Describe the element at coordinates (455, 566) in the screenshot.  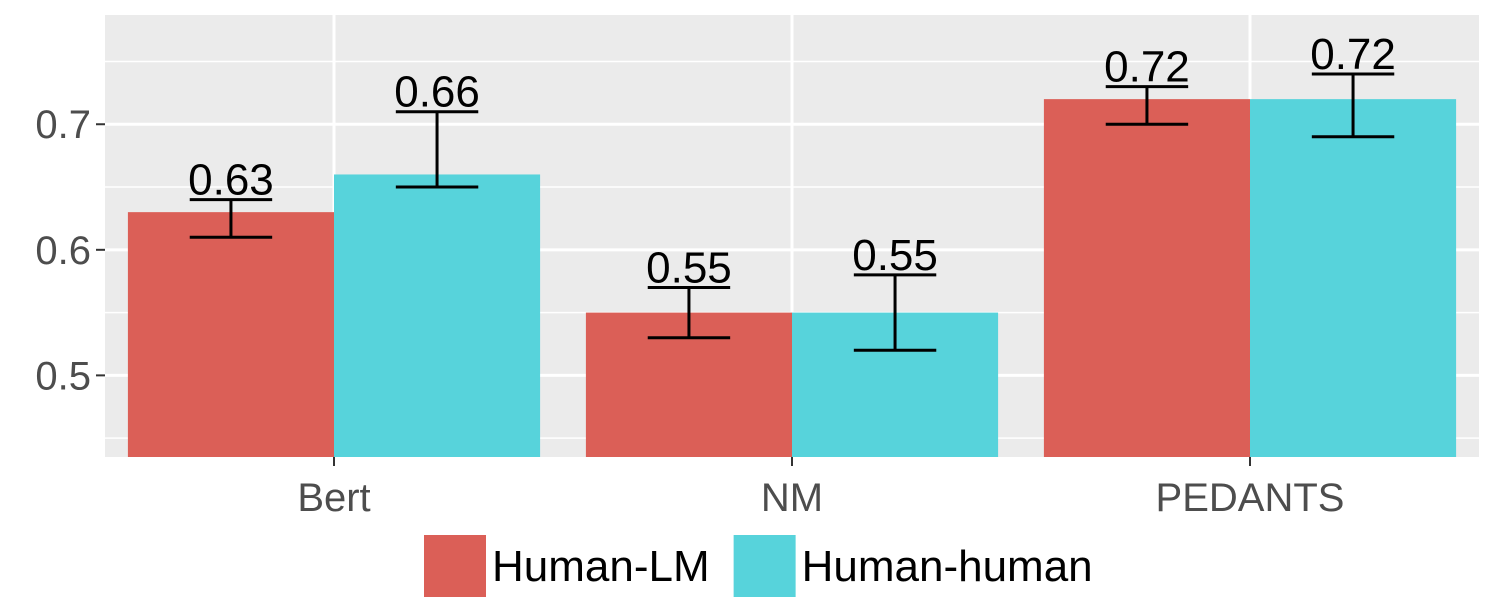
I see `legend-key-human-lm` at that location.